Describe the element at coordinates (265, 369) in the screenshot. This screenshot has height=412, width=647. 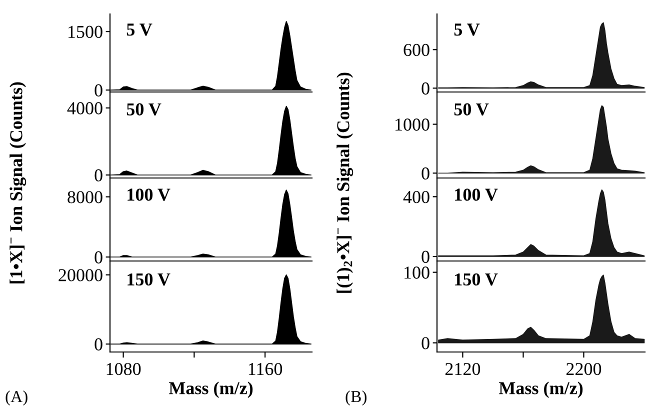
I see `x-tick-label: 1160` at that location.